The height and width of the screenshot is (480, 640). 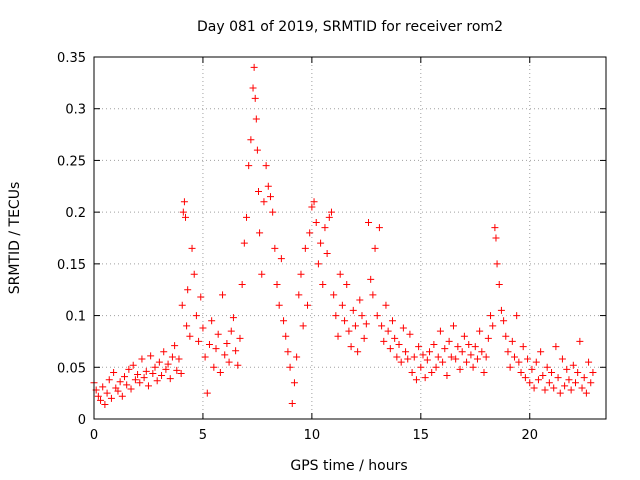 What do you see at coordinates (75, 110) in the screenshot?
I see `y-tick-label: 0.3` at bounding box center [75, 110].